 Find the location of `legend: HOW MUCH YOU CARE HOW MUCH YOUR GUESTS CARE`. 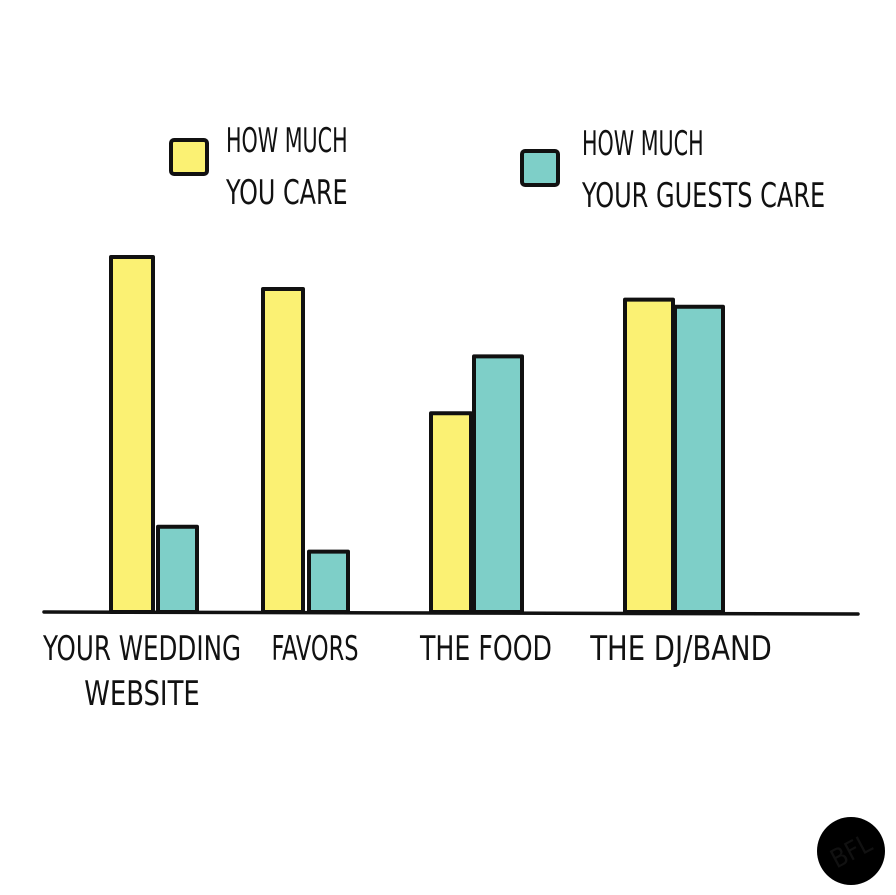

legend: HOW MUCH YOU CARE HOW MUCH YOUR GUESTS CARE is located at coordinates (497, 168).